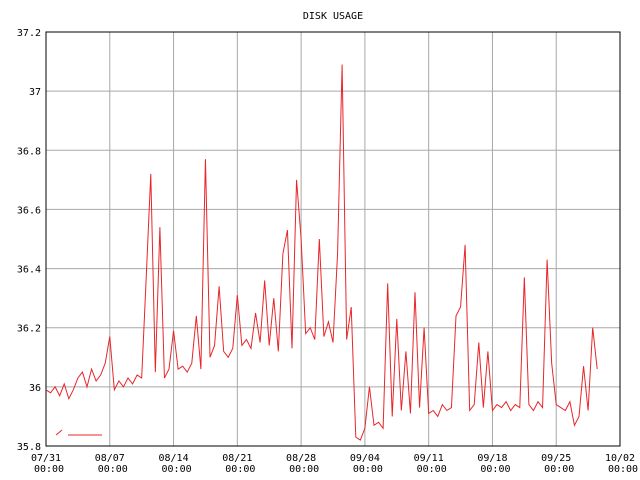 This screenshot has width=640, height=480. What do you see at coordinates (29, 270) in the screenshot?
I see `y-tick-label: 36.4` at bounding box center [29, 270].